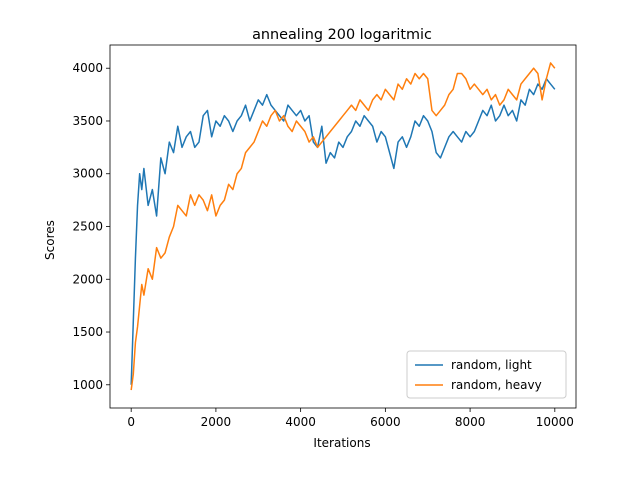  Describe the element at coordinates (496, 385) in the screenshot. I see `legend-label-1: random, heavy` at that location.